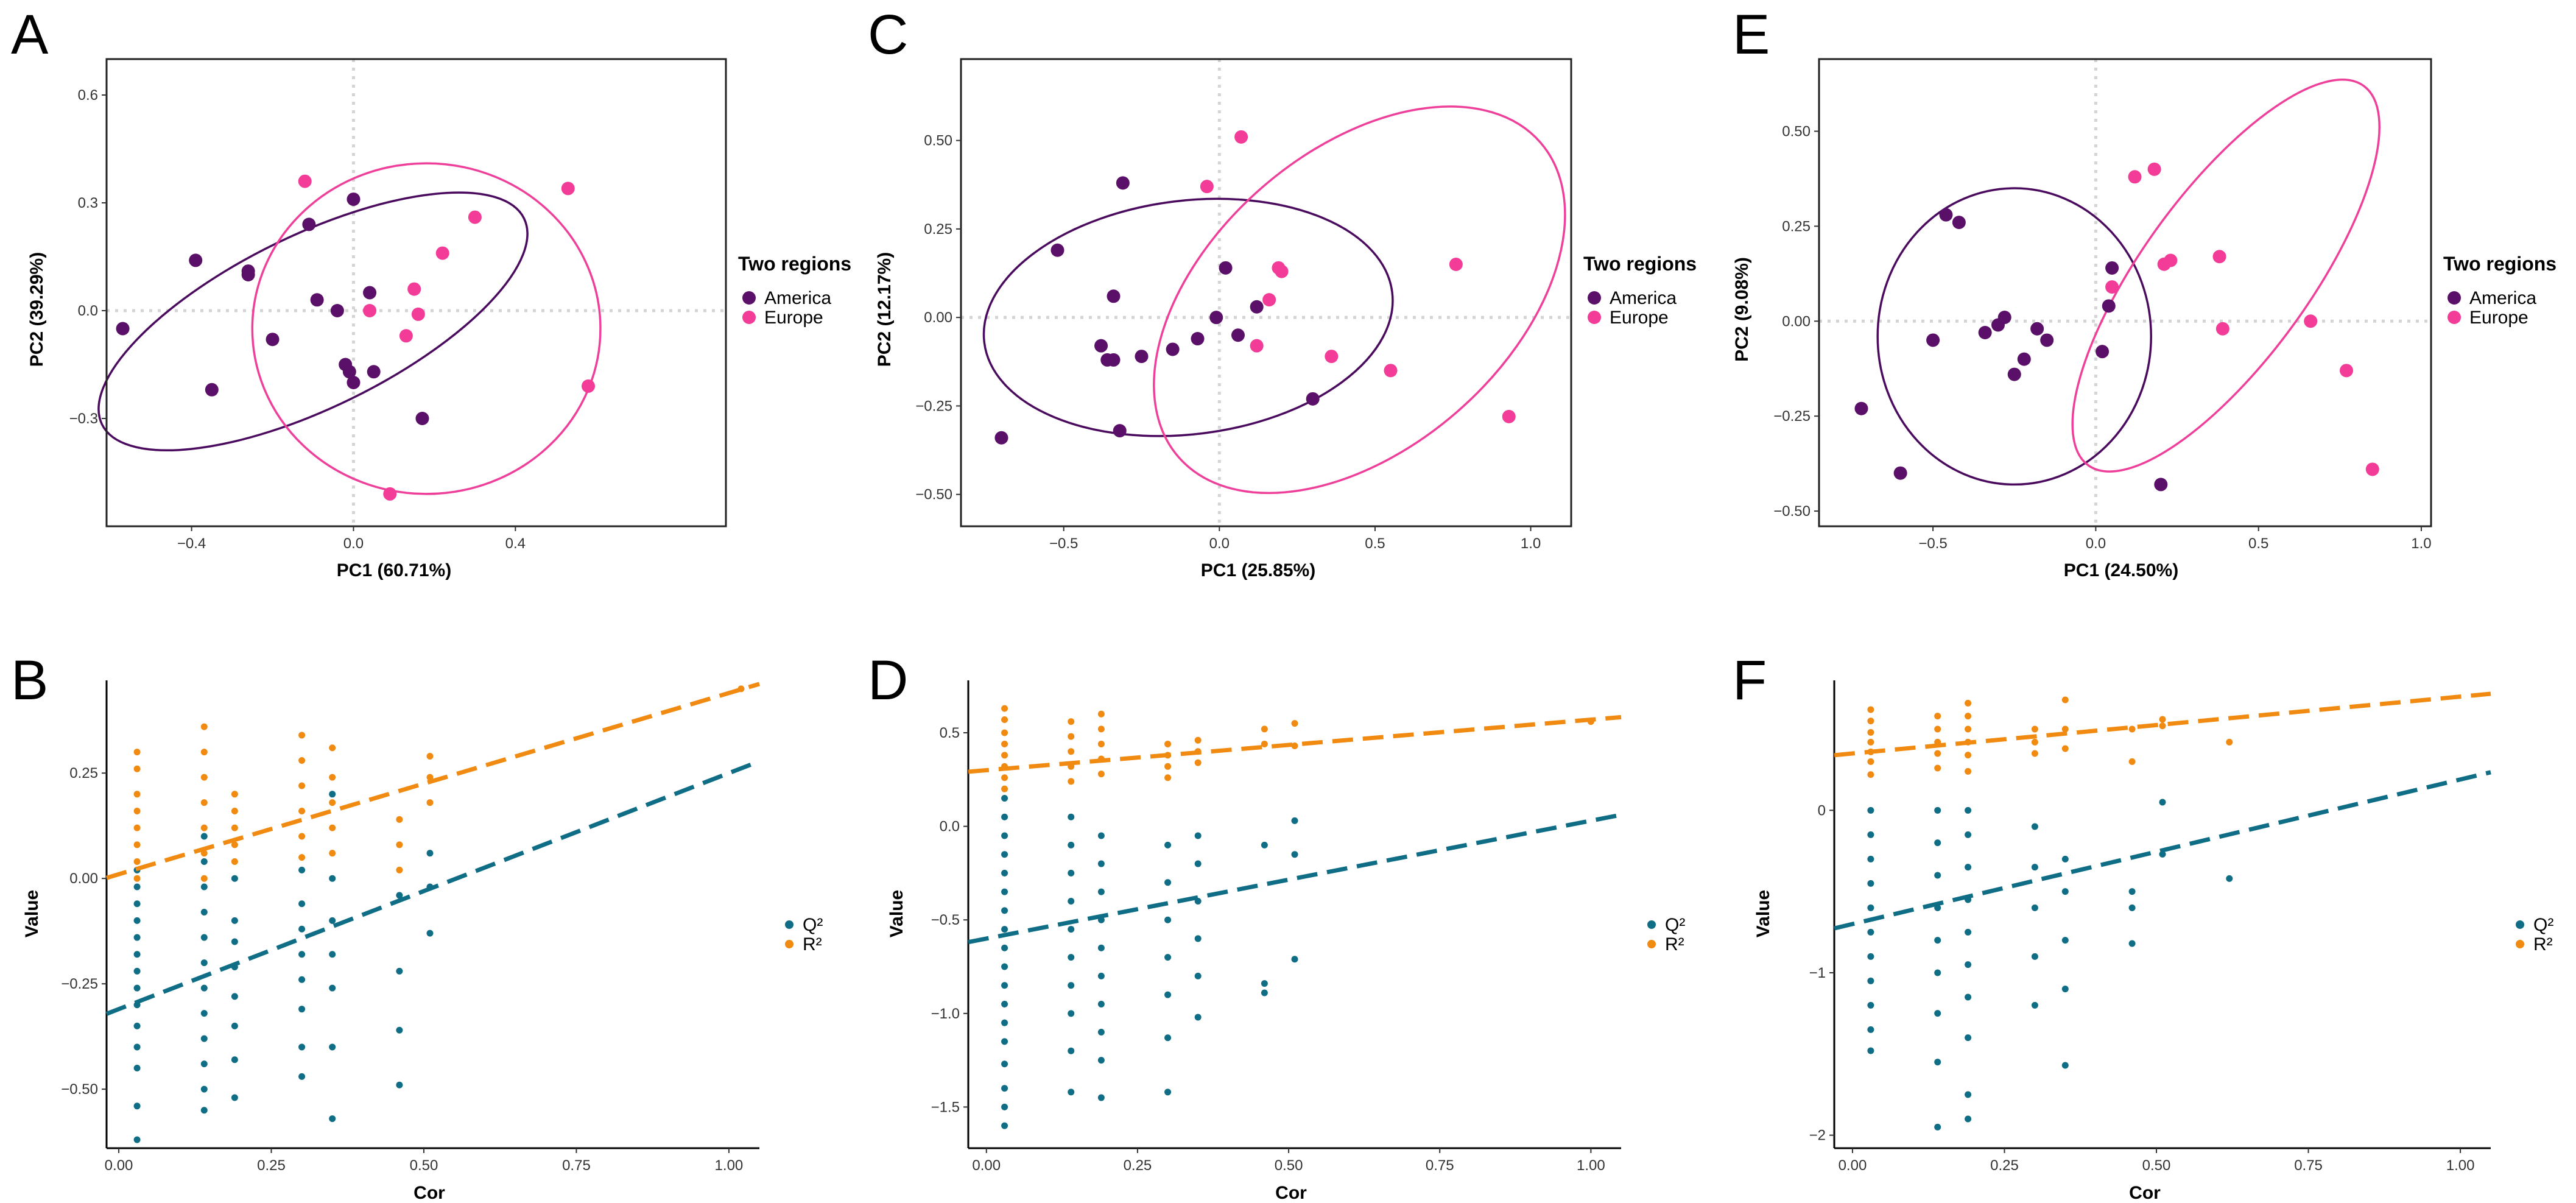  What do you see at coordinates (1594, 298) in the screenshot?
I see `legend-c-swatch-america` at bounding box center [1594, 298].